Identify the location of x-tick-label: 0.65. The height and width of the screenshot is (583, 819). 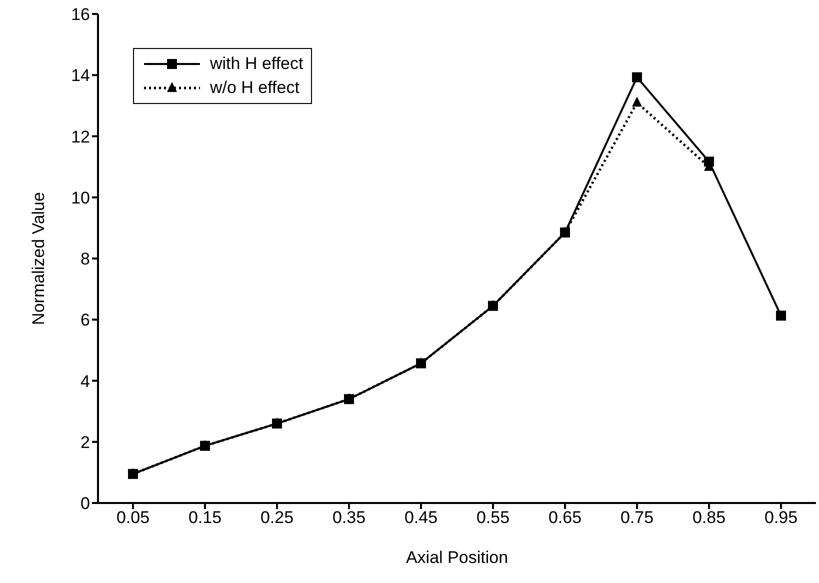
(565, 518).